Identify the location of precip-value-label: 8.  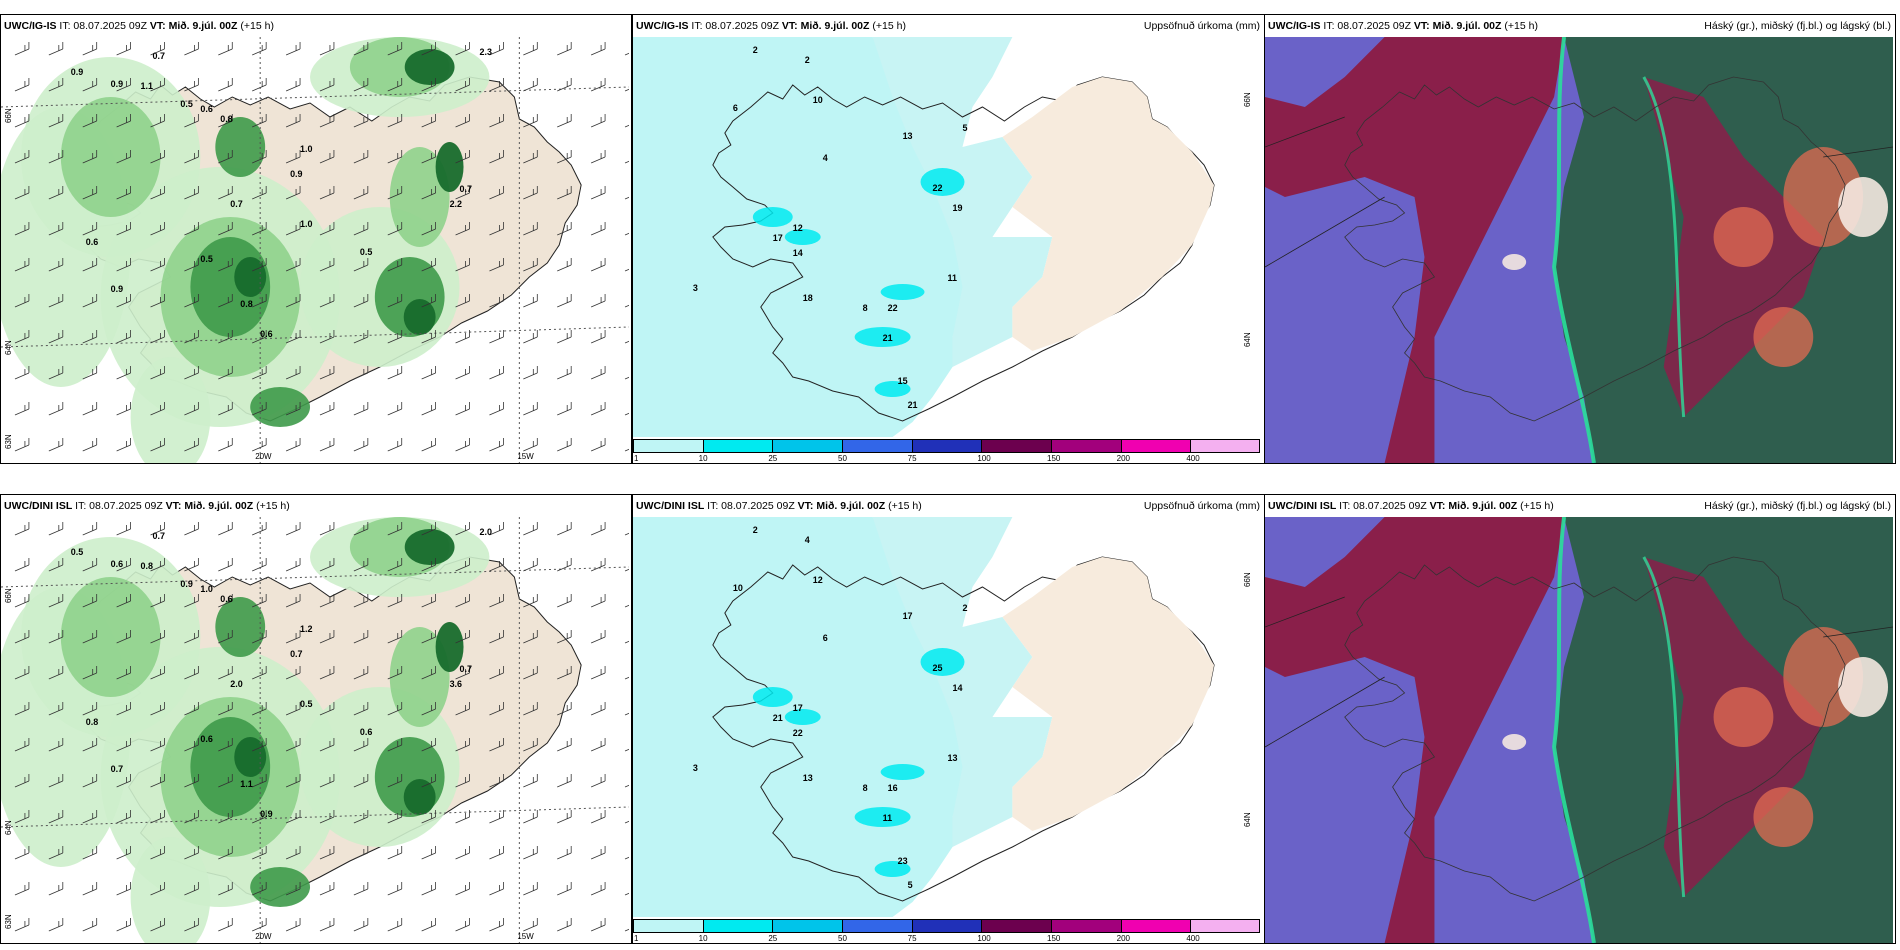
(865, 308).